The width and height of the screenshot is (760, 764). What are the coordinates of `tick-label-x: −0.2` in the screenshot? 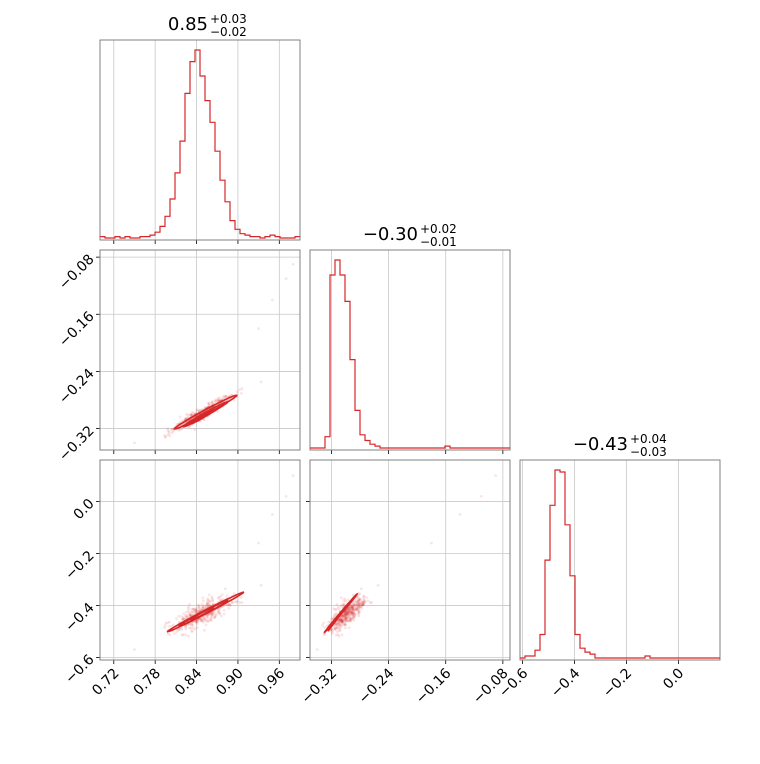 It's located at (617, 683).